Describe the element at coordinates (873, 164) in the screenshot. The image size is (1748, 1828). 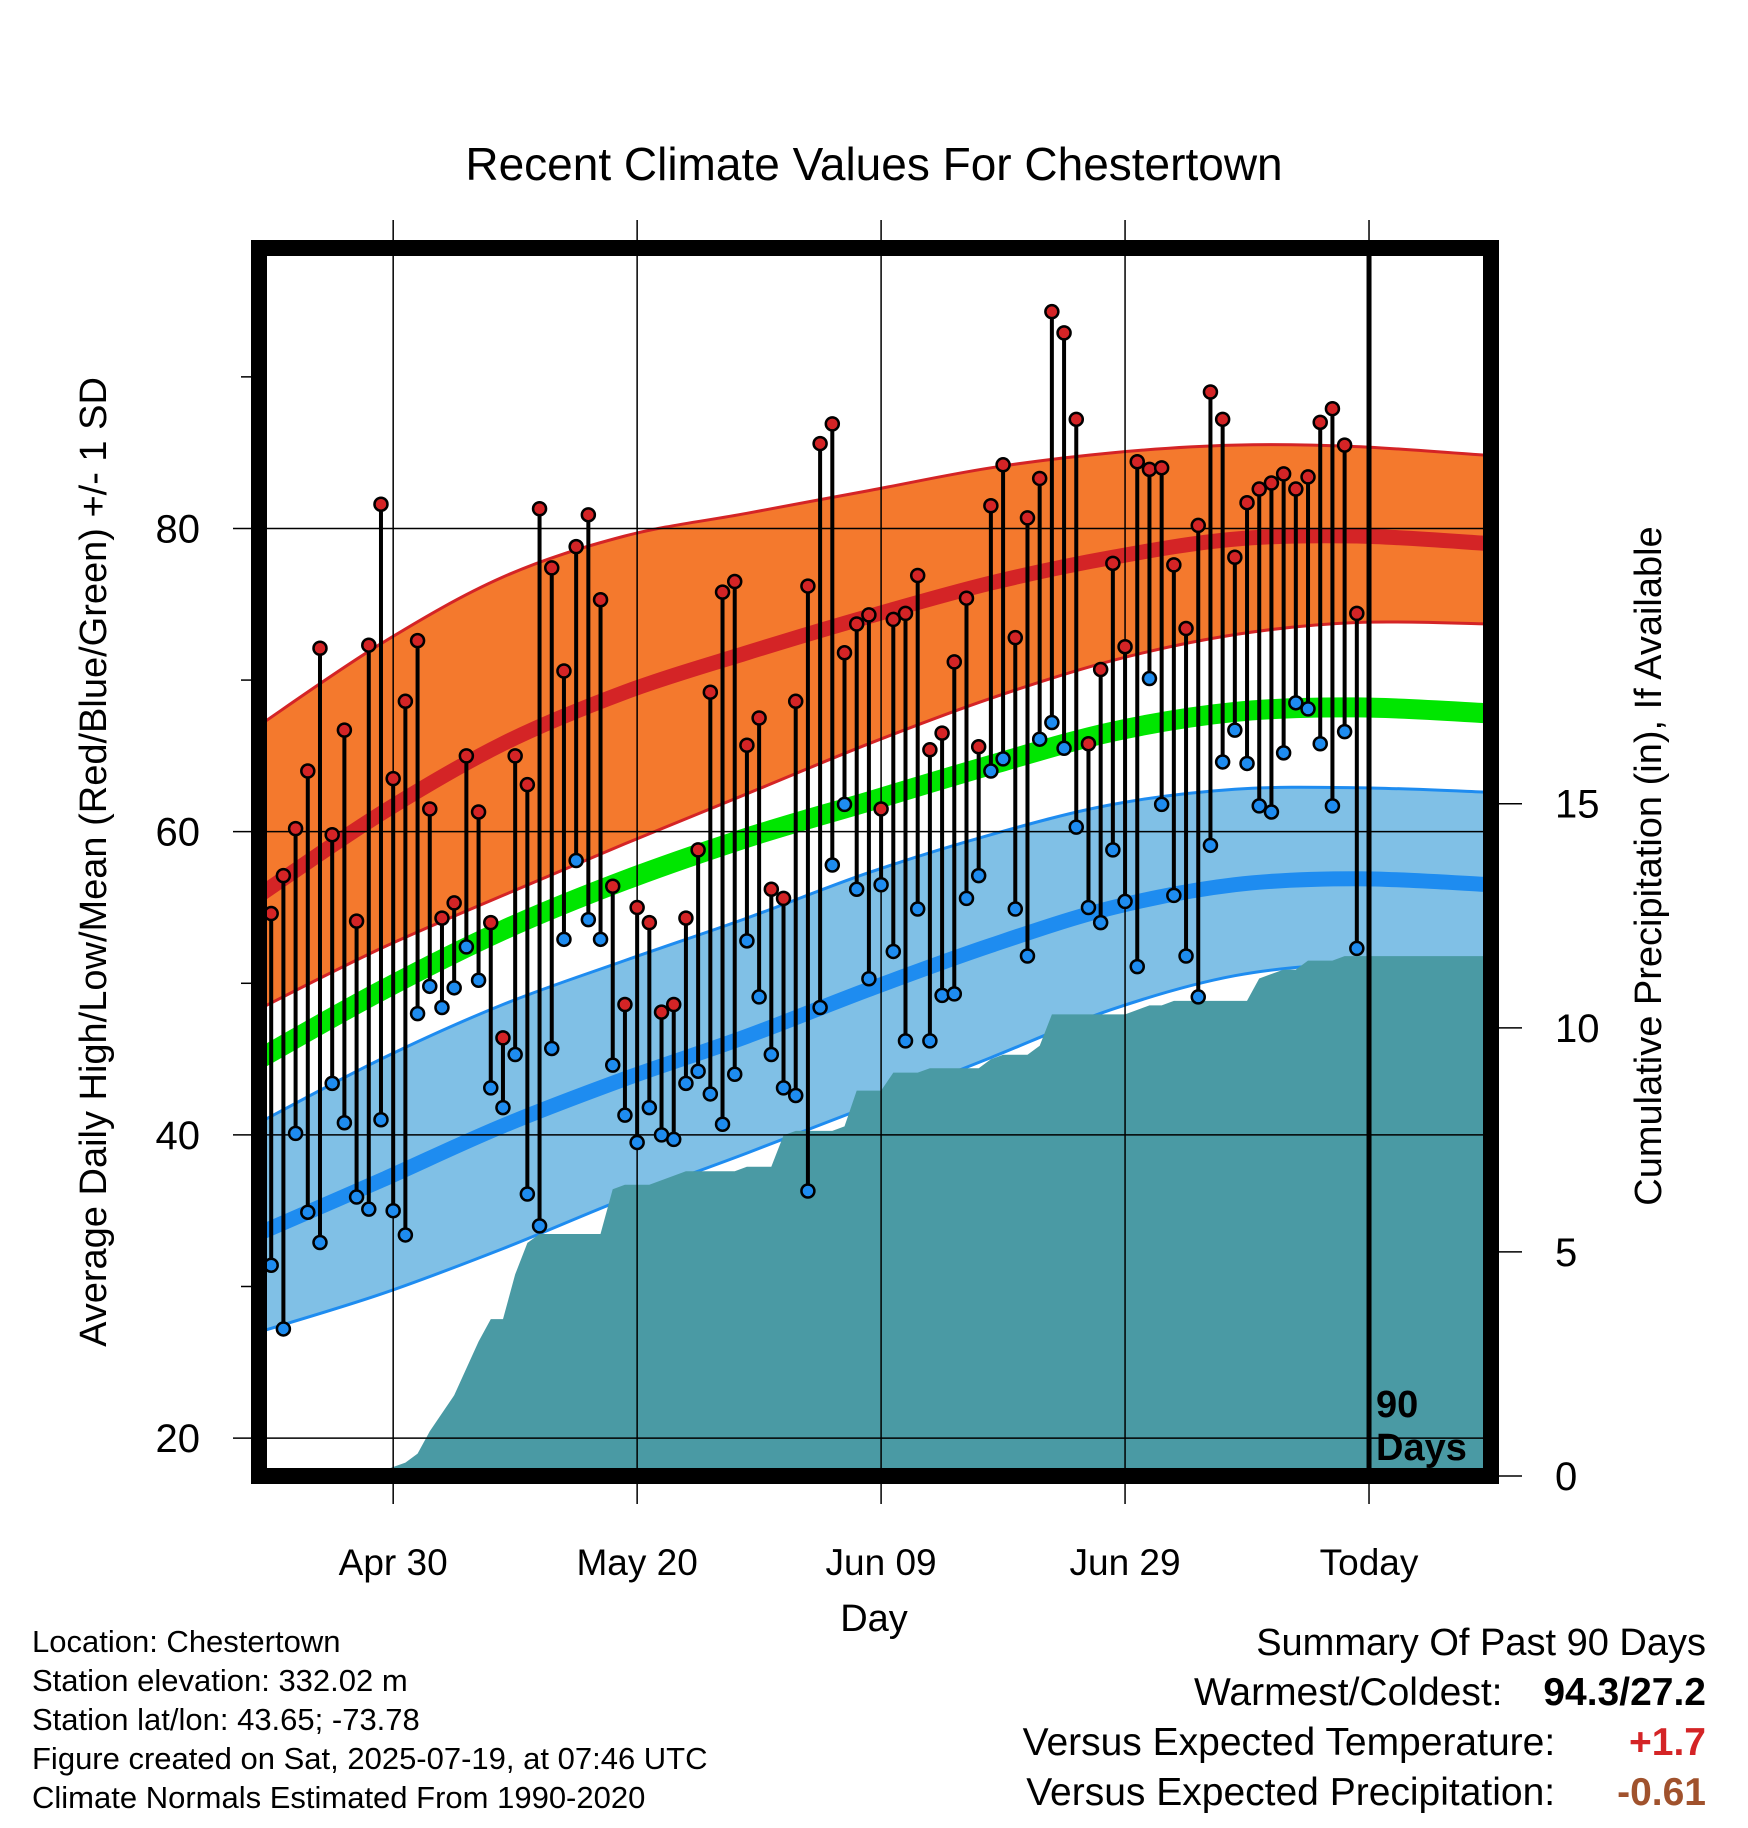
I see `chart-title: Recent Climate Values For Chestertown` at that location.